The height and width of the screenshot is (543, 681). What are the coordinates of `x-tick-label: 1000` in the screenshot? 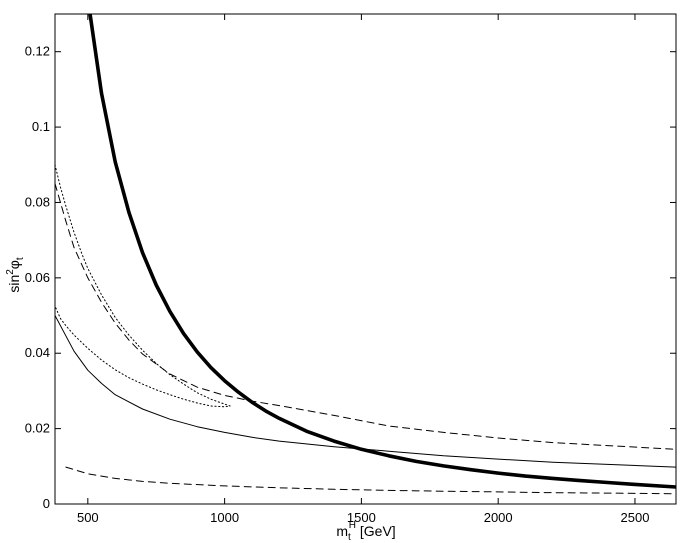 It's located at (224, 517).